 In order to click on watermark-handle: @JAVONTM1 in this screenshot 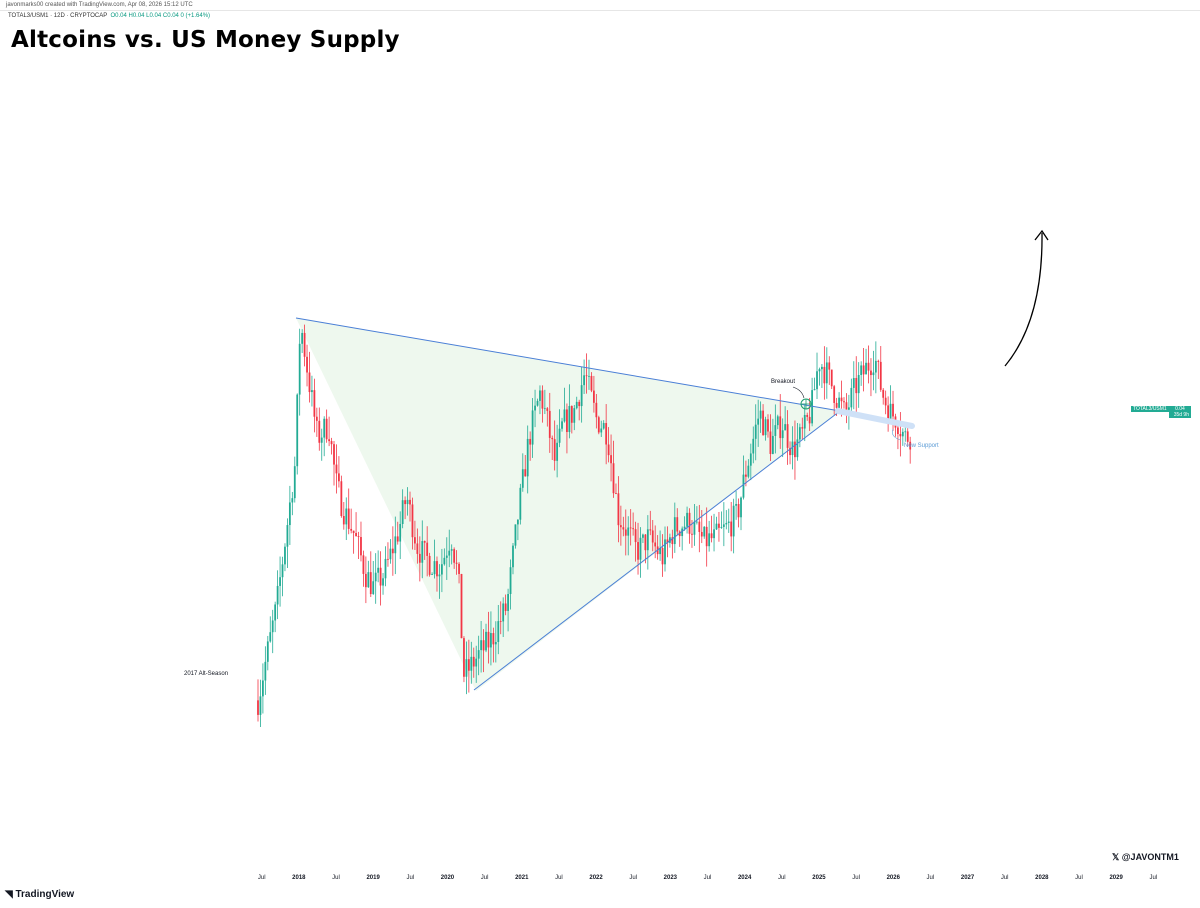, I will do `click(1150, 857)`.